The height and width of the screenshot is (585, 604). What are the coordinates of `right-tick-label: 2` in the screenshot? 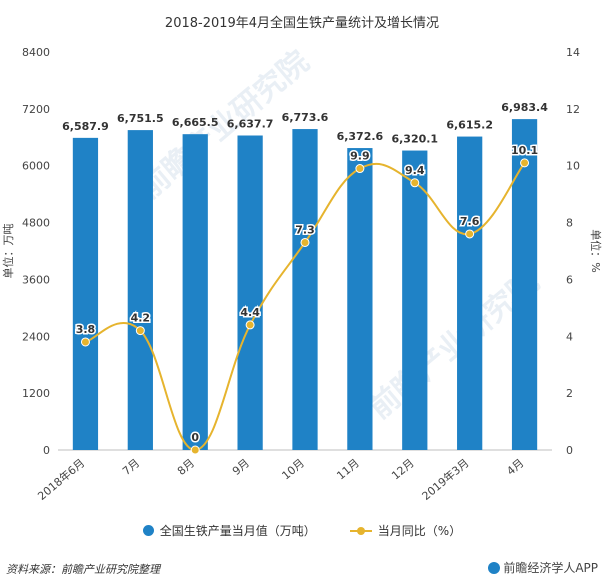 It's located at (569, 393).